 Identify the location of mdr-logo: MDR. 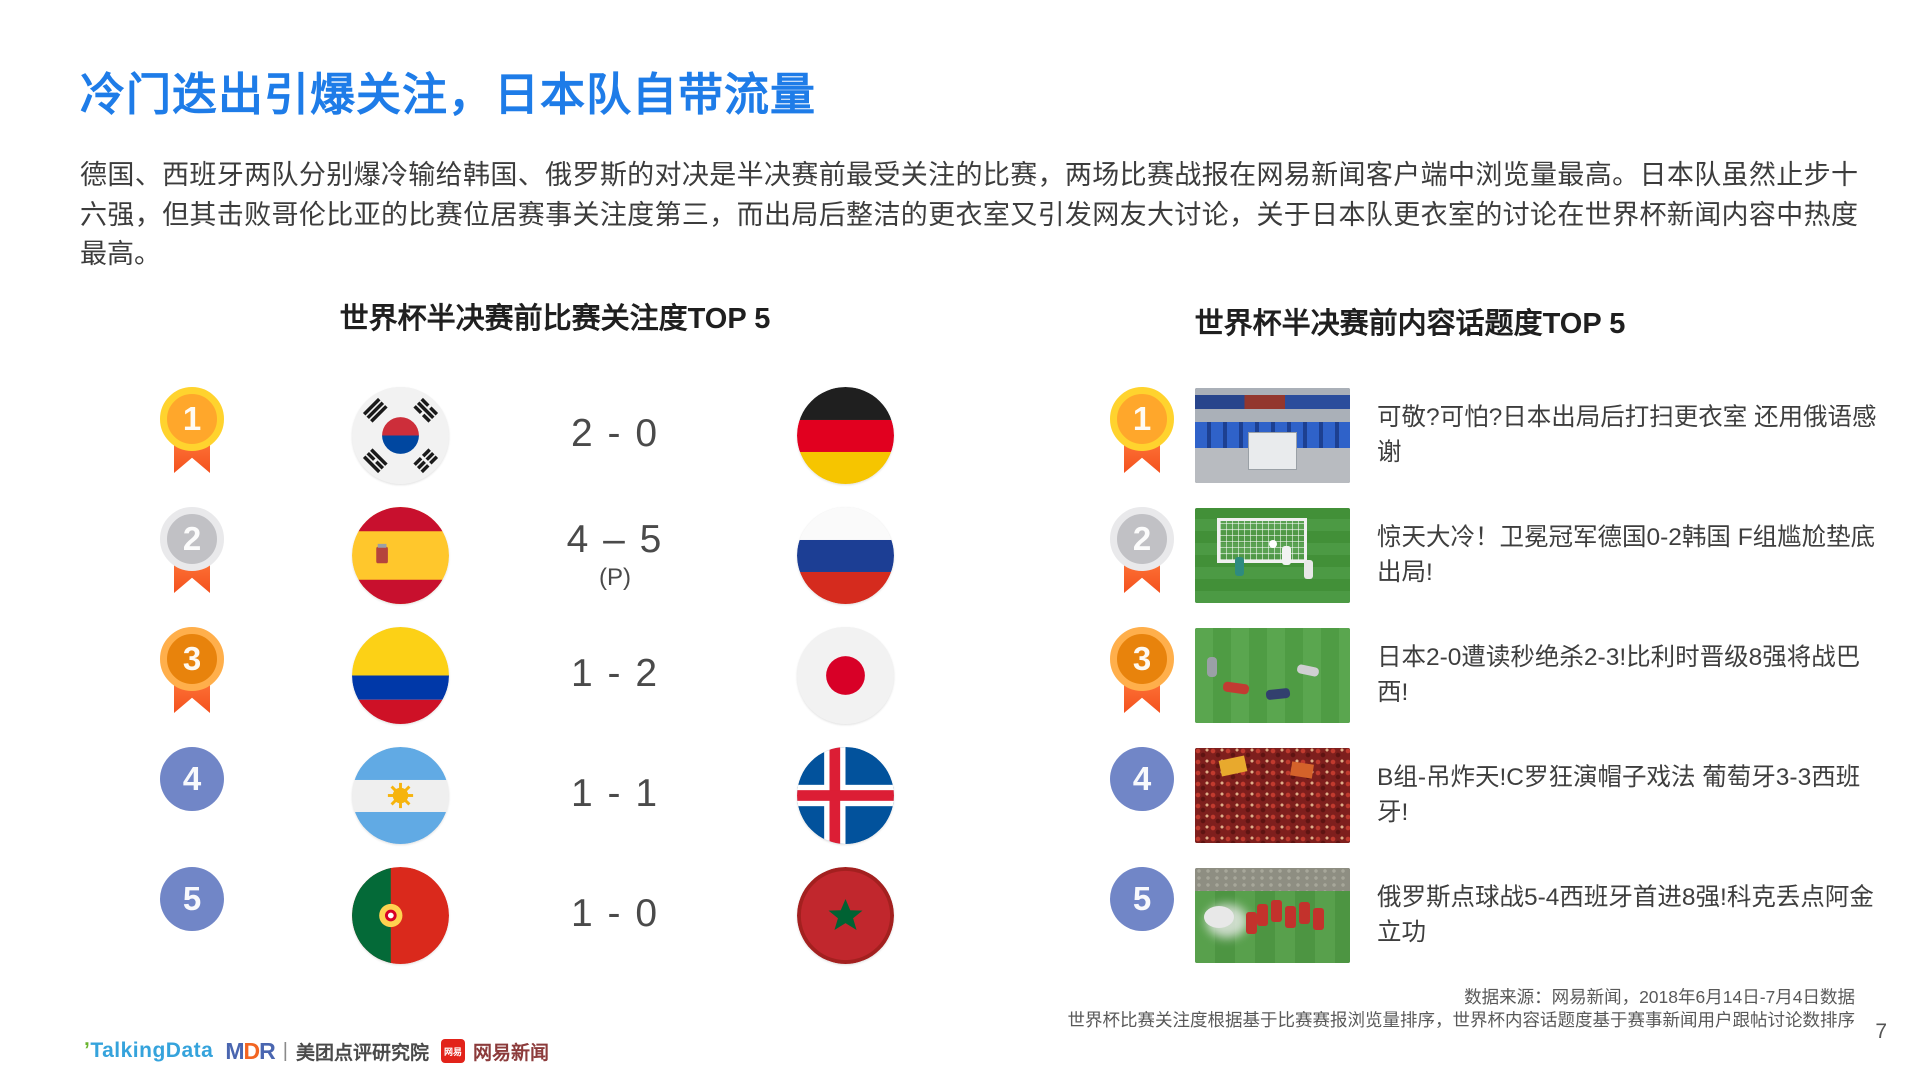
(250, 1050).